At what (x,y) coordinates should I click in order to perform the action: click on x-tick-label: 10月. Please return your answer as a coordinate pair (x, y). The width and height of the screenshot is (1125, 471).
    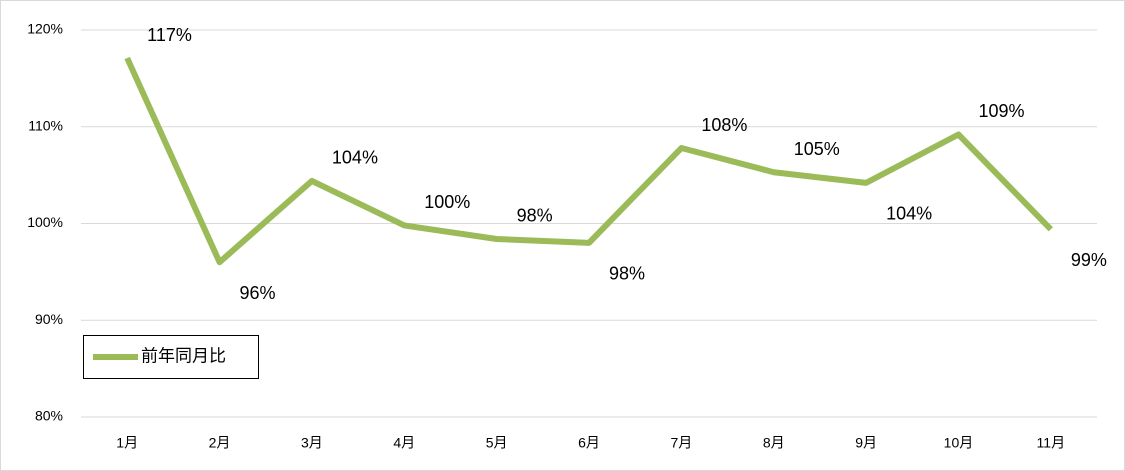
    Looking at the image, I should click on (959, 443).